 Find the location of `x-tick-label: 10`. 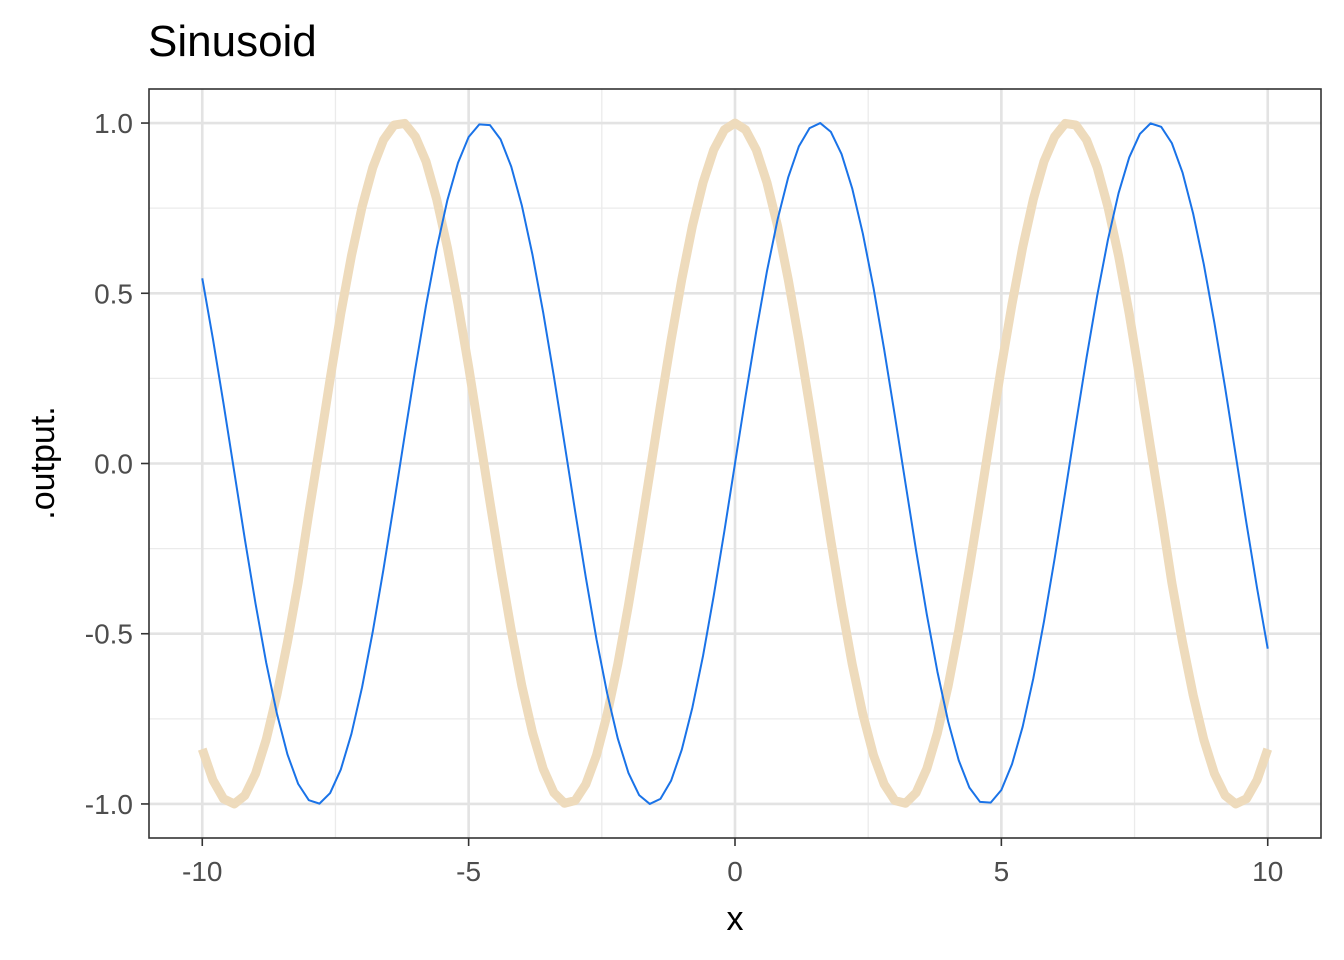

x-tick-label: 10 is located at coordinates (1267, 871).